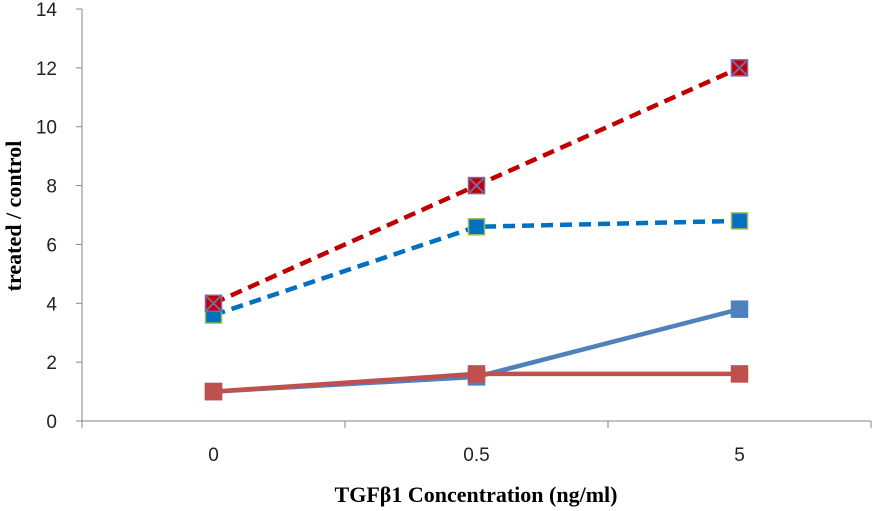  I want to click on y-tick-label: 6, so click(51, 245).